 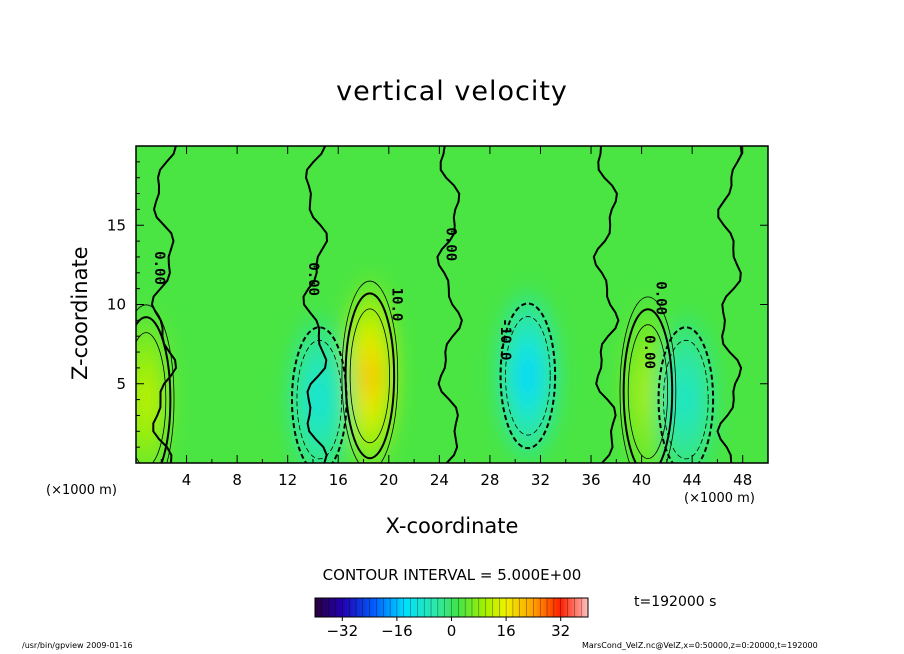 What do you see at coordinates (742, 480) in the screenshot?
I see `x-tick-label: 48` at bounding box center [742, 480].